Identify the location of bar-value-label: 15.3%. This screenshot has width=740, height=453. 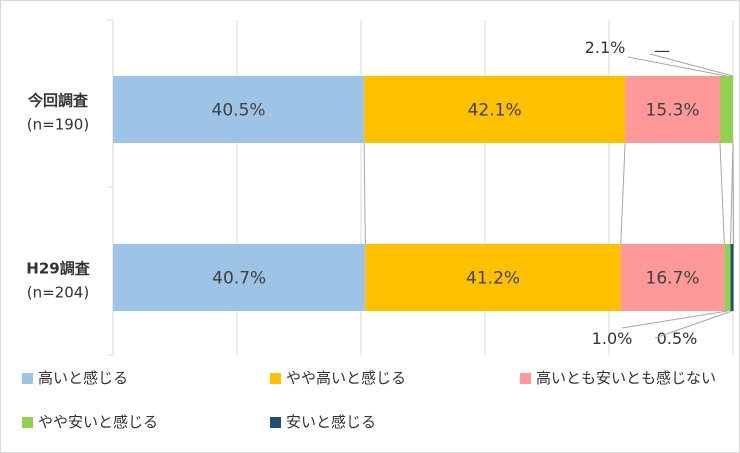
(673, 111).